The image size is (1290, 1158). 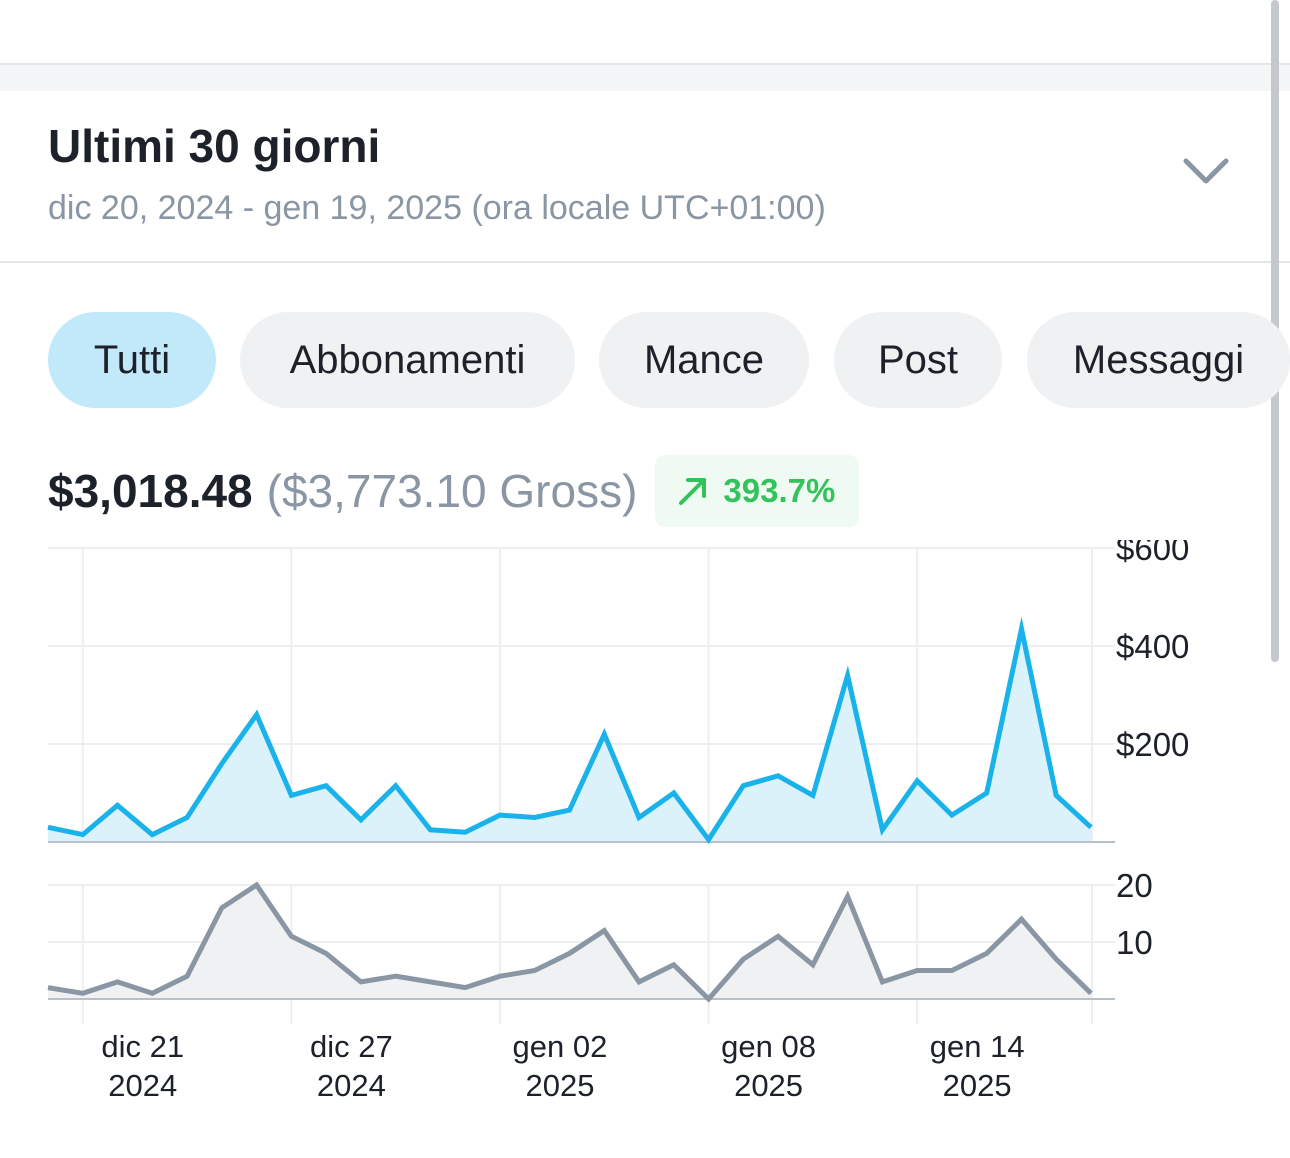 I want to click on earnings-summary: $3,018.48 ($3,773.10 Gross) 393.7%, so click(x=454, y=491).